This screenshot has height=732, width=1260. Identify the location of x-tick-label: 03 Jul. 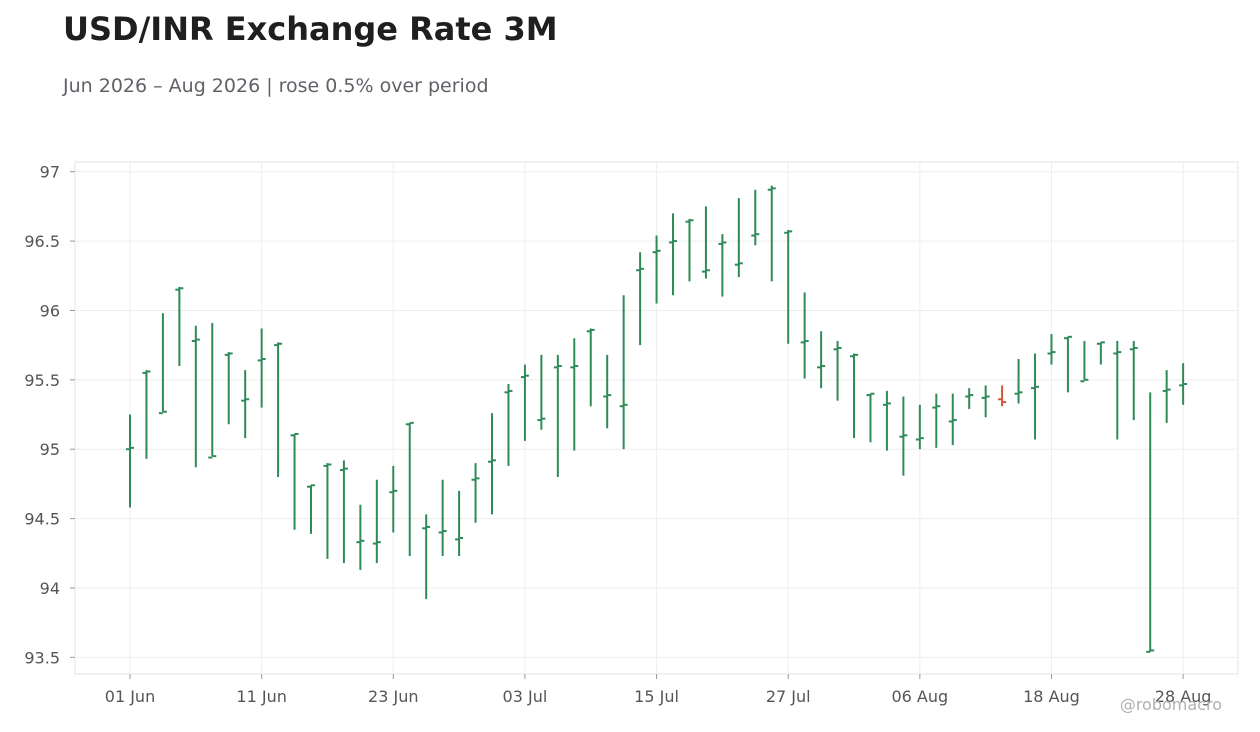
(525, 696).